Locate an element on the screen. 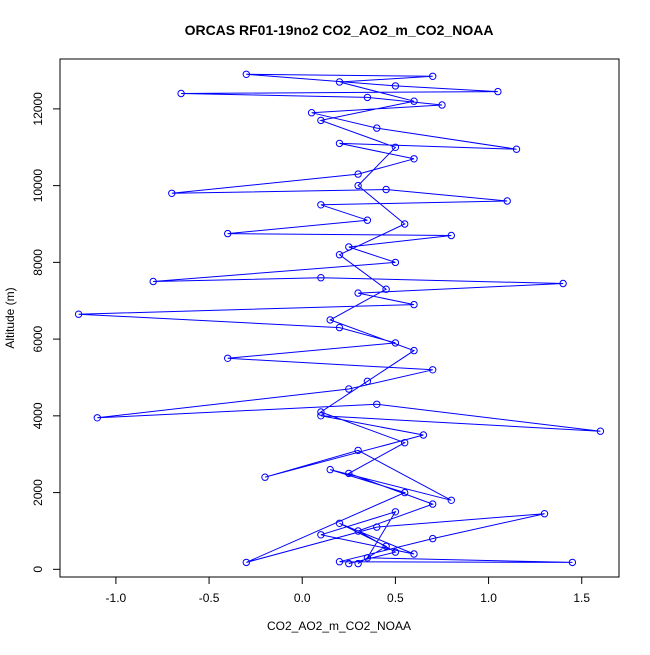  y-tick-label: 2000 is located at coordinates (38, 492).